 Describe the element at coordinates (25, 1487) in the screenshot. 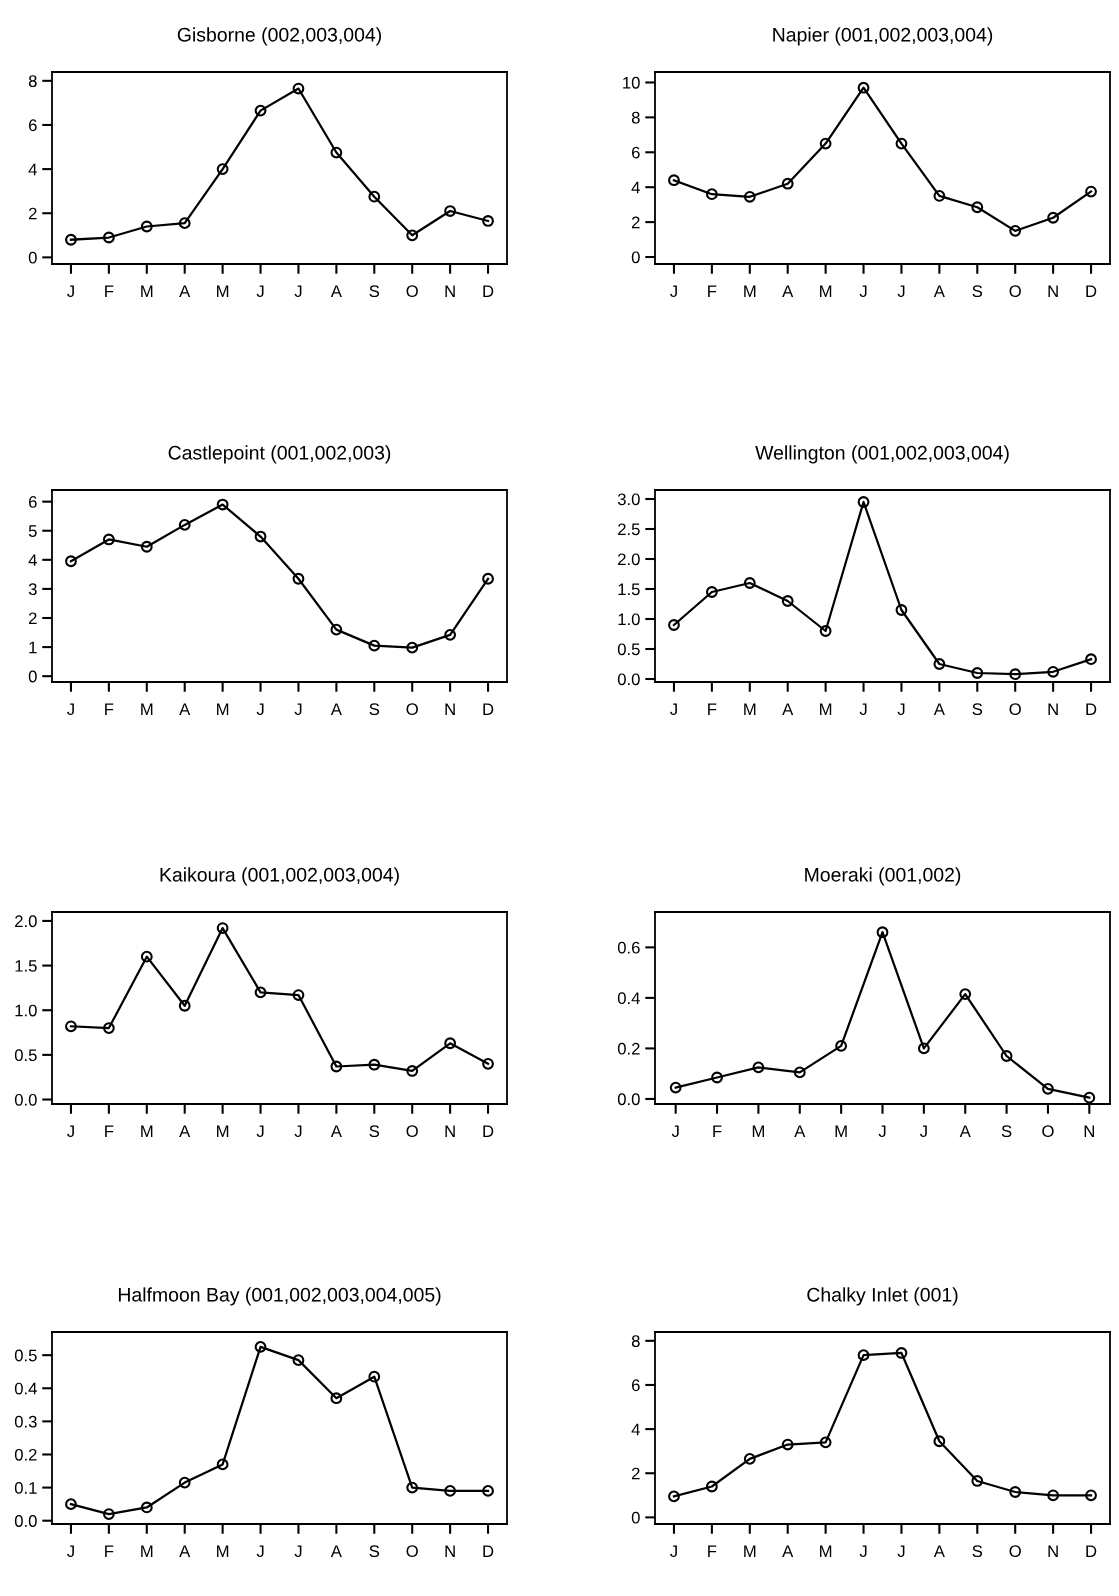

I see `y-tick-label: 0.1` at that location.